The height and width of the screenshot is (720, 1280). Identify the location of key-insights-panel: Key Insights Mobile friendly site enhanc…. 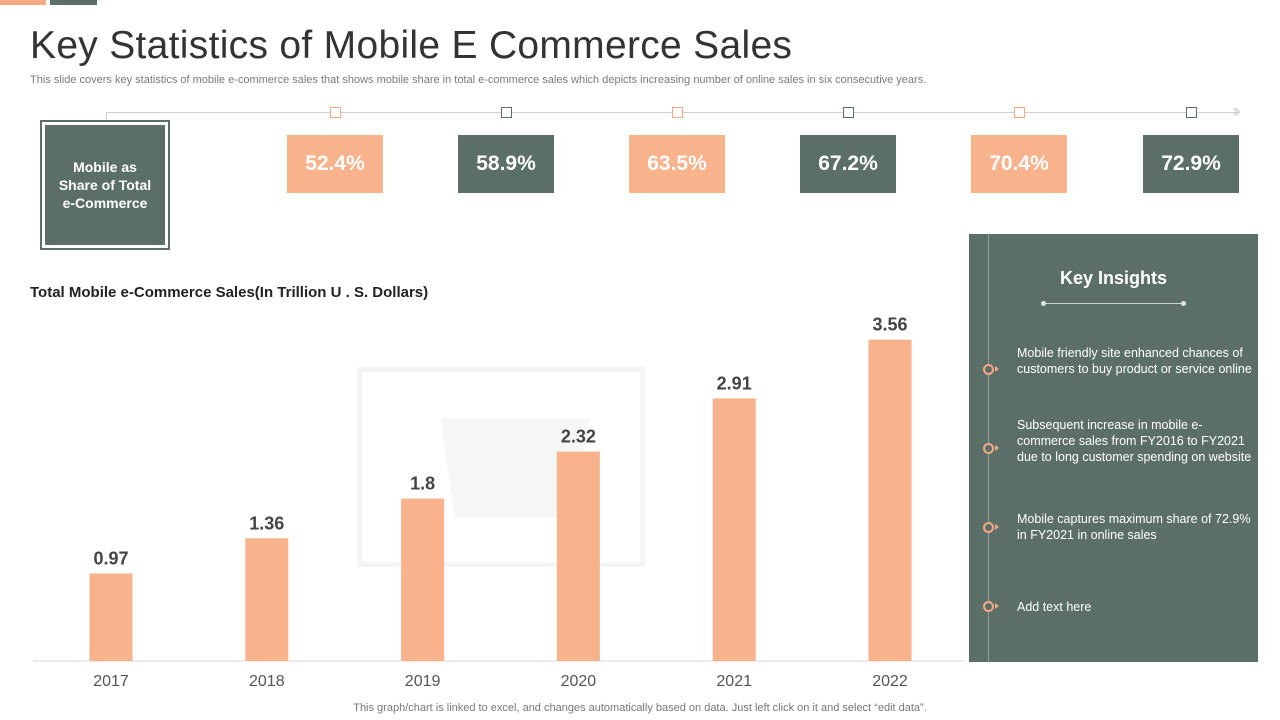
(1113, 448).